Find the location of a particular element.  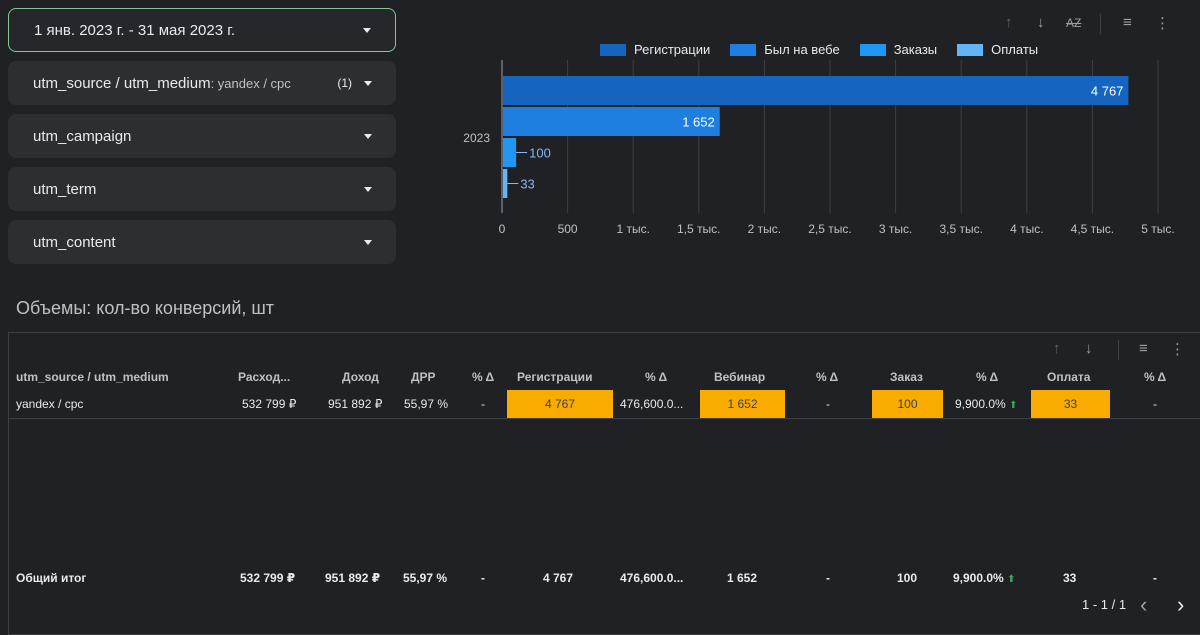

filter-campaign: utm_campaign is located at coordinates (202, 136).